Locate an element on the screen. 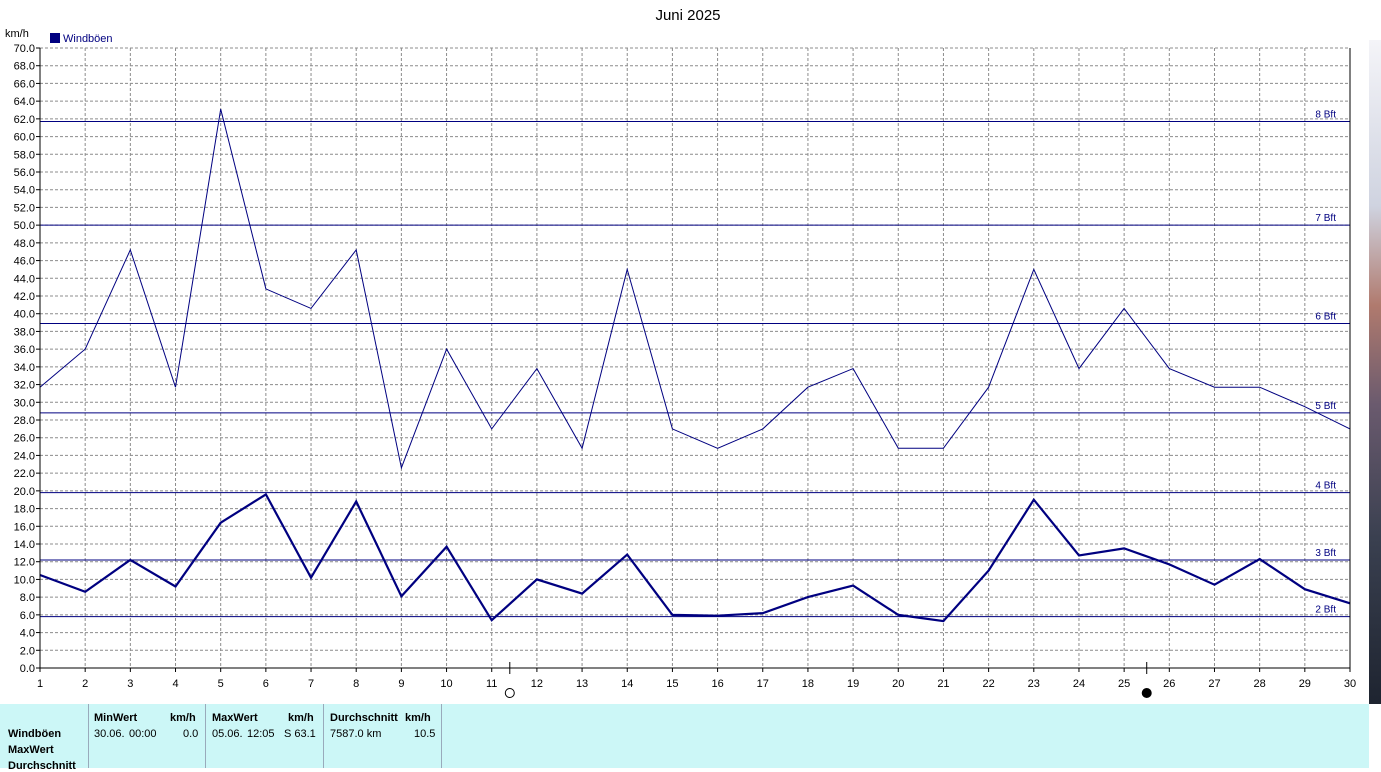  y-tick-label: 18.0 is located at coordinates (24, 510).